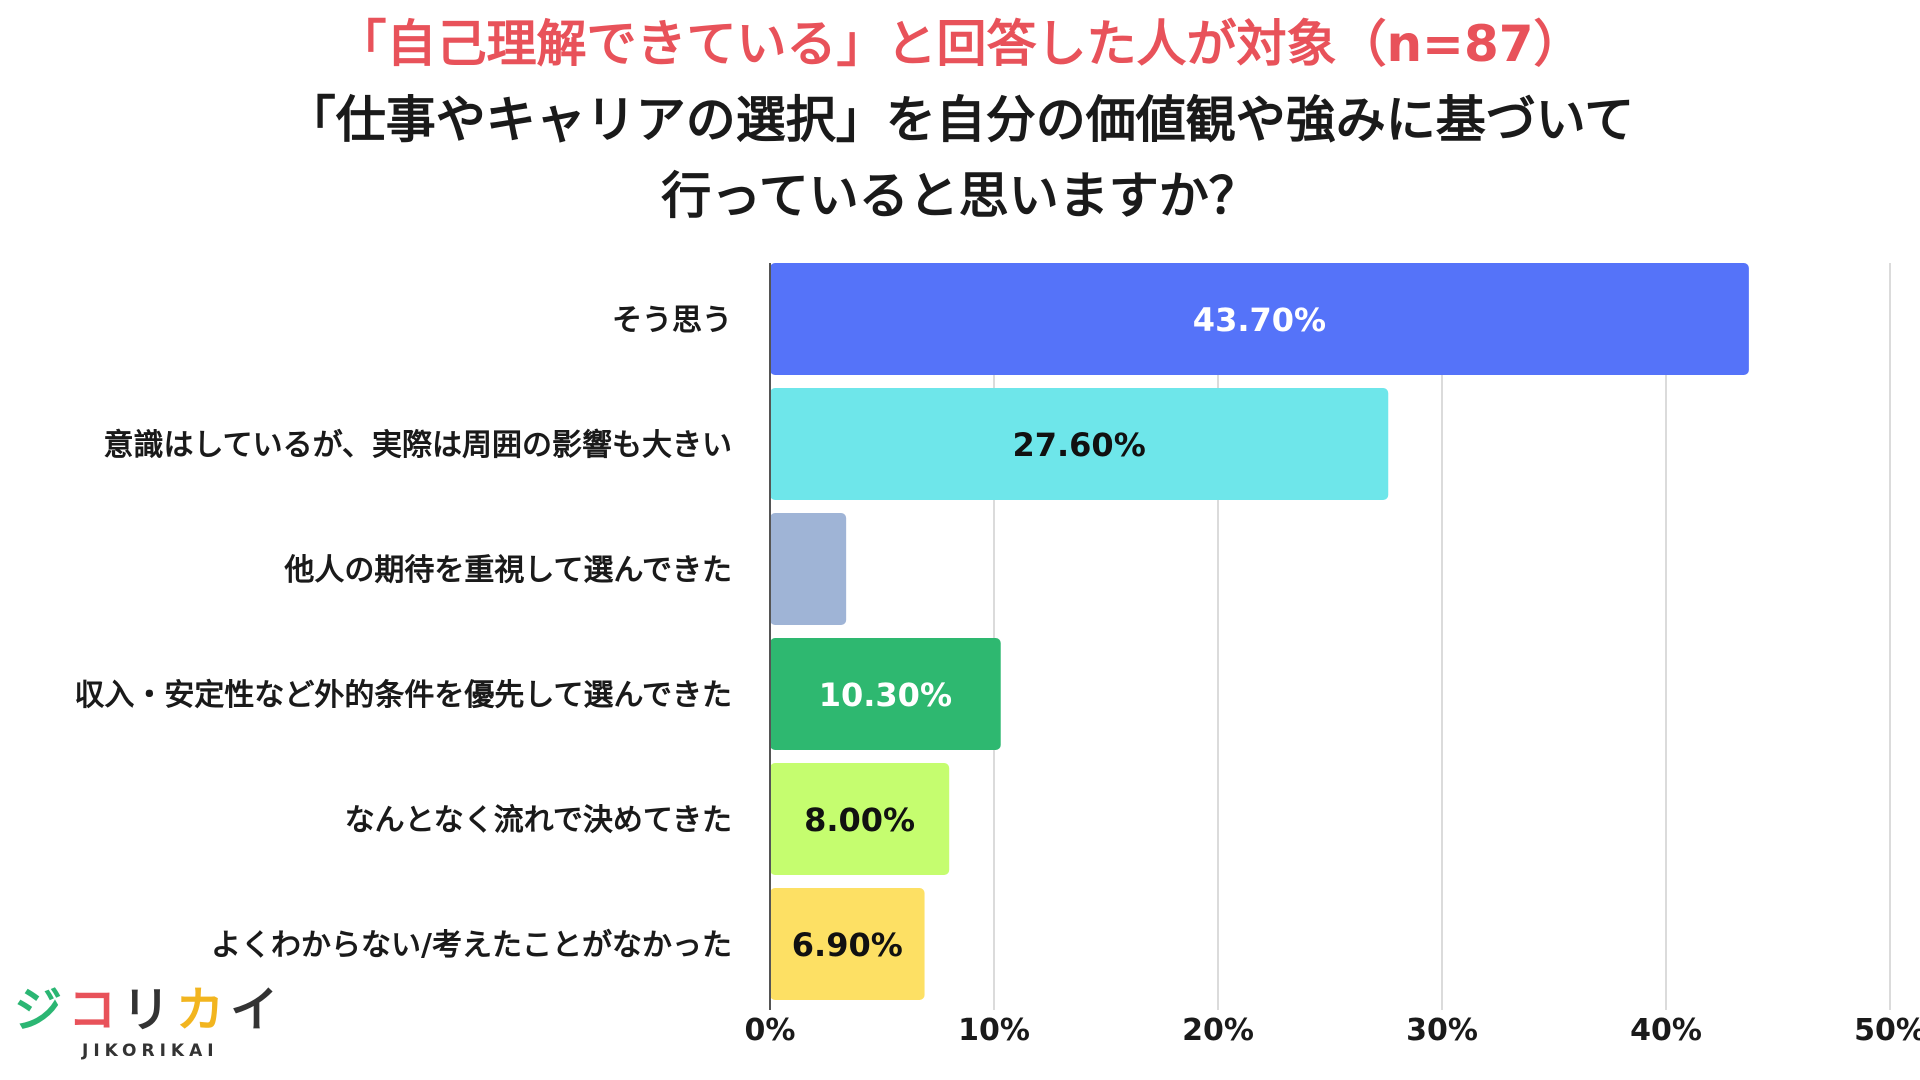  Describe the element at coordinates (149, 1010) in the screenshot. I see `logo-char: リ` at that location.